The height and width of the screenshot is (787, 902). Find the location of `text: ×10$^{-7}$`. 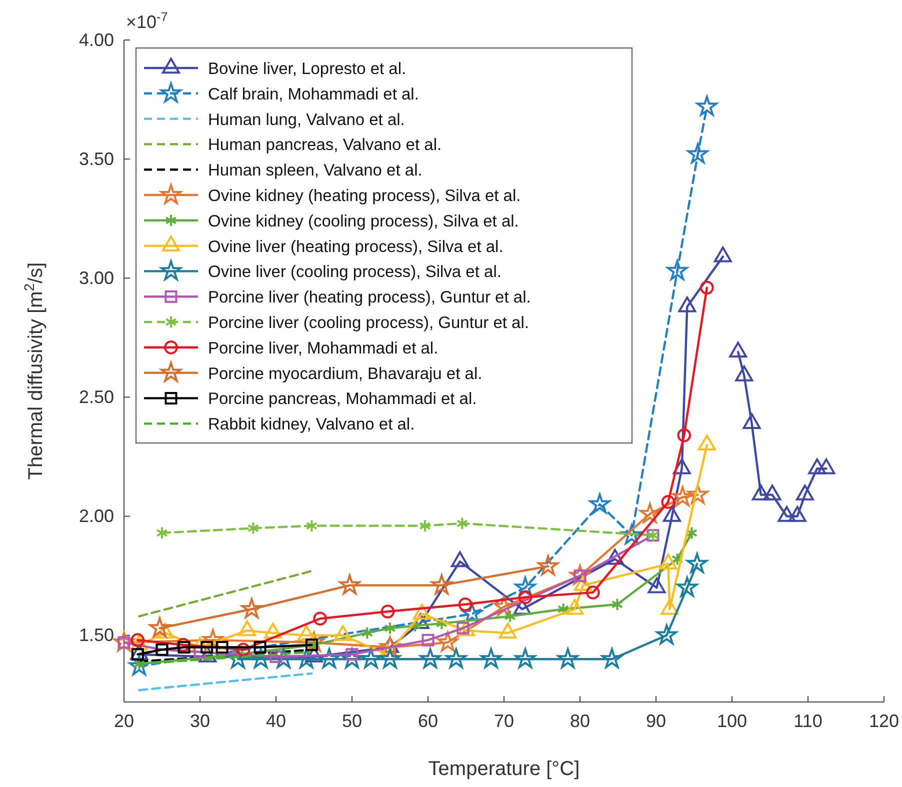

text: ×10$^{-7}$ is located at coordinates (147, 21).